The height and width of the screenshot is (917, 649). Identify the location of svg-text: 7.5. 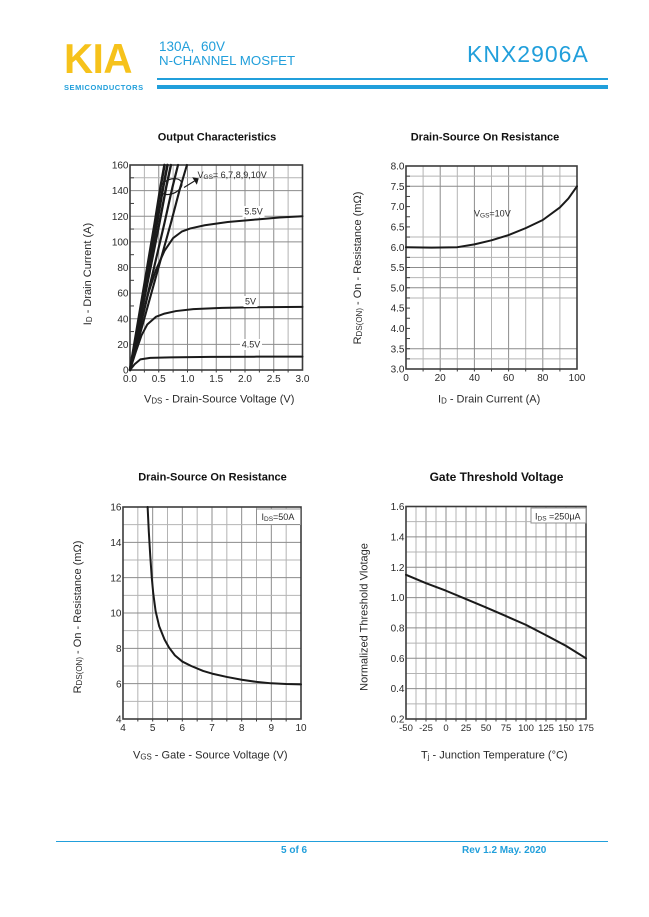
(398, 187).